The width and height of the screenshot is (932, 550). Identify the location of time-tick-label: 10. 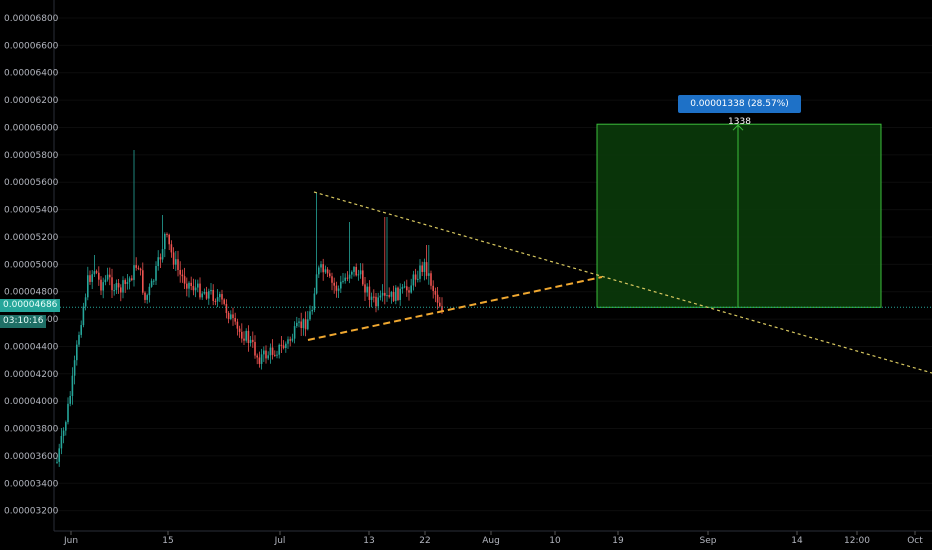
(555, 541).